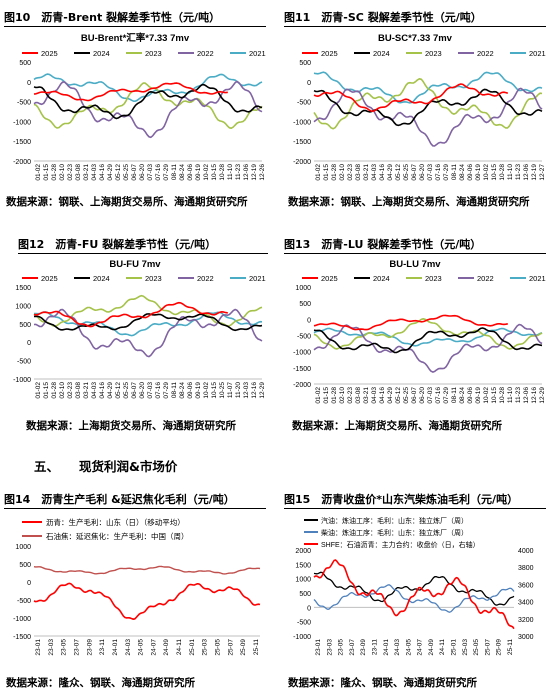  I want to click on x-tick-label: 07-03, so click(150, 390).